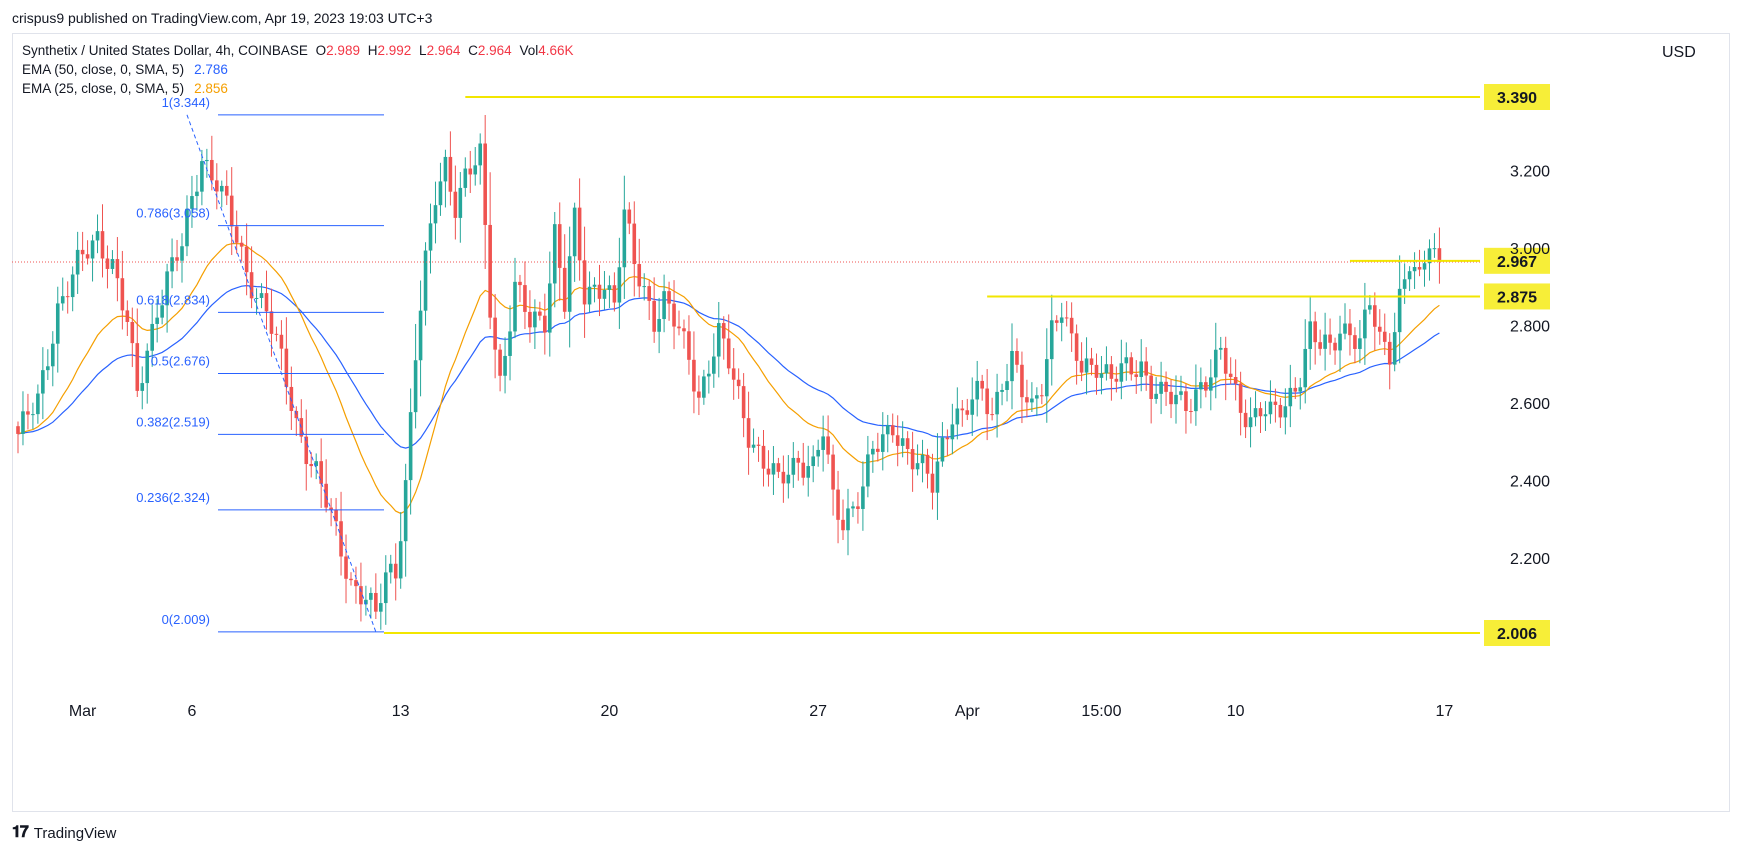 This screenshot has height=856, width=1742. Describe the element at coordinates (372, 50) in the screenshot. I see `high-key: H` at that location.